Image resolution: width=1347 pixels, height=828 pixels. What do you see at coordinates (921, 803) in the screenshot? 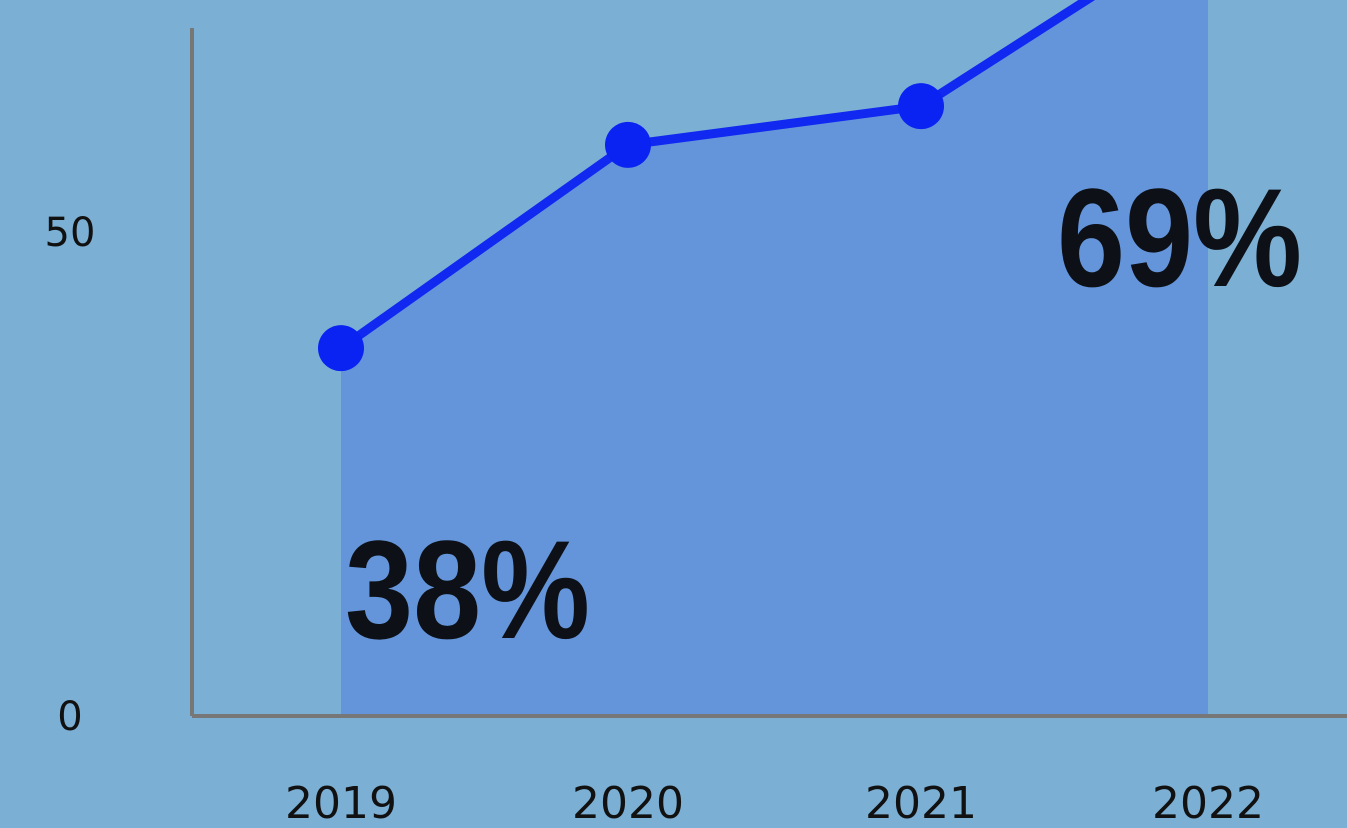
I see `x-tick-label: 2021` at bounding box center [921, 803].